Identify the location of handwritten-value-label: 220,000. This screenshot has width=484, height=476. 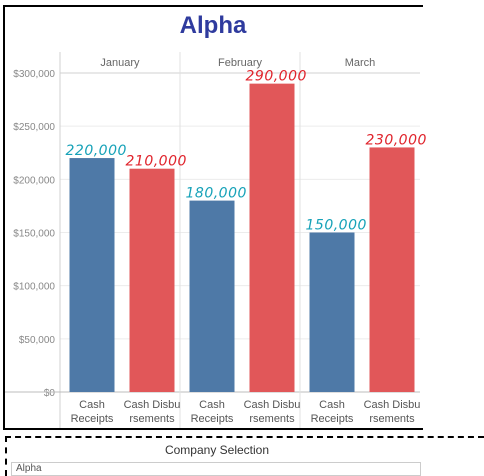
(96, 151).